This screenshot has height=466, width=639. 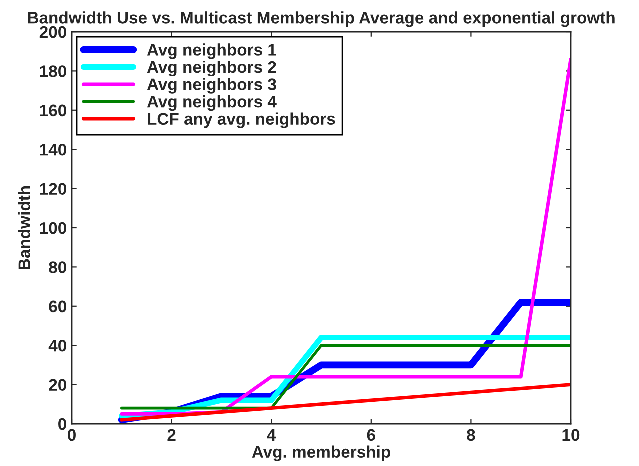 I want to click on y-tick-label: 0, so click(x=62, y=424).